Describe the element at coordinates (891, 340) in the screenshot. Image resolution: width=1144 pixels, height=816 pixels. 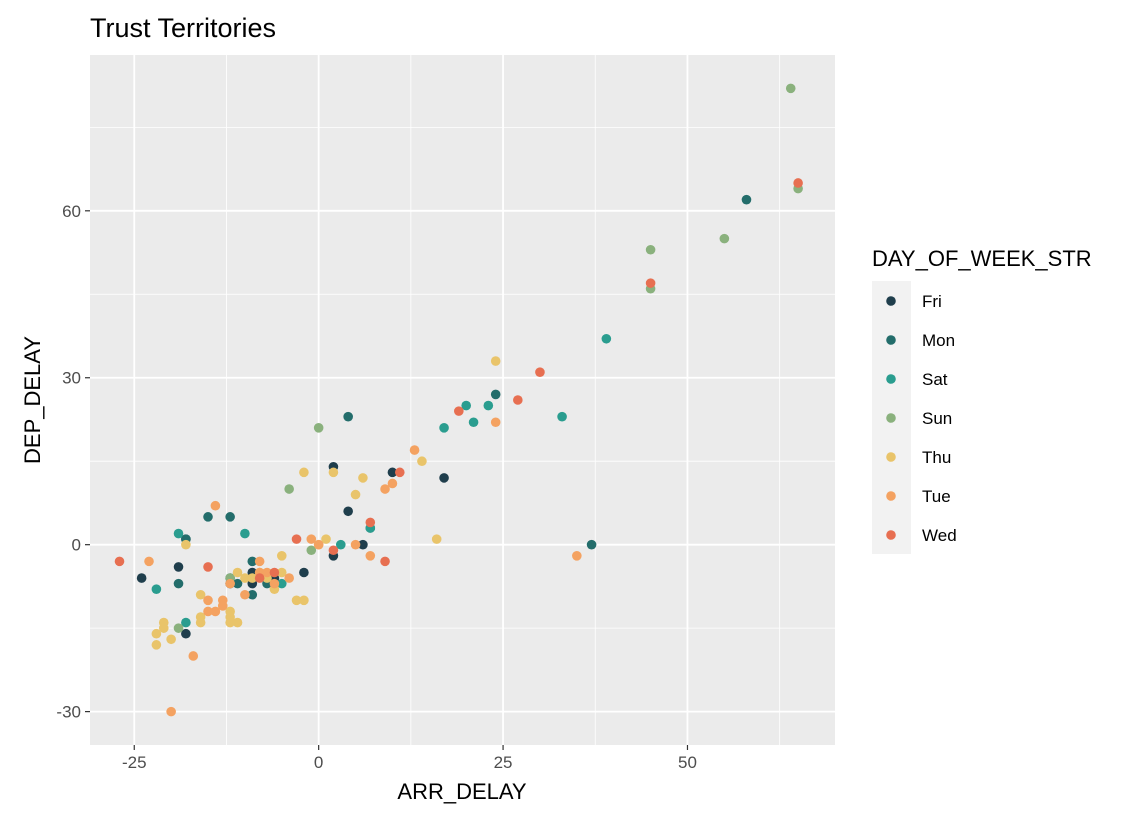
I see `legend-key-mon` at that location.